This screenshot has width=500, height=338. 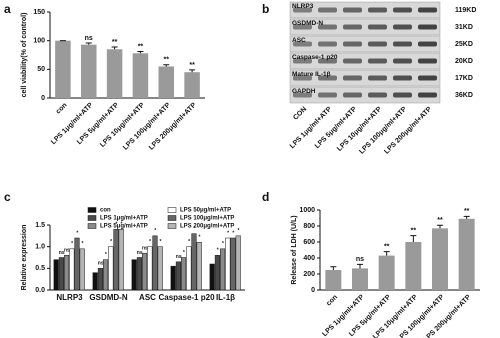 What do you see at coordinates (24, 258) in the screenshot?
I see `y-axis-label: Relative expression` at bounding box center [24, 258].